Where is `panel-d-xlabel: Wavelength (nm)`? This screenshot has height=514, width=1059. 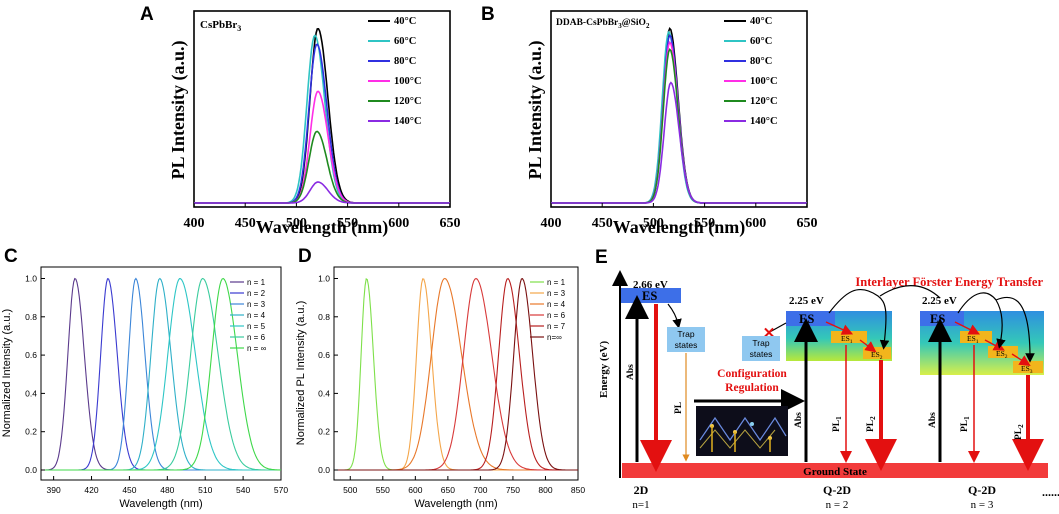
panel-d-xlabel: Wavelength (nm) is located at coordinates (455, 504).